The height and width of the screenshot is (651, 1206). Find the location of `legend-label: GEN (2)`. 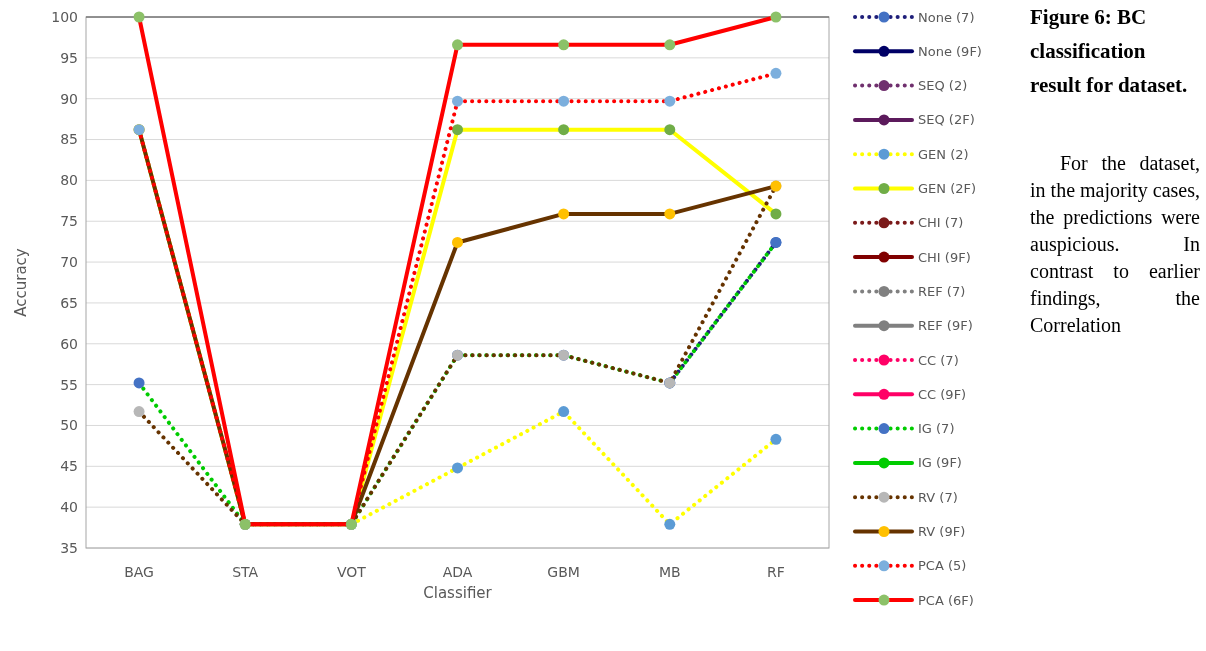

legend-label: GEN (2) is located at coordinates (943, 154).